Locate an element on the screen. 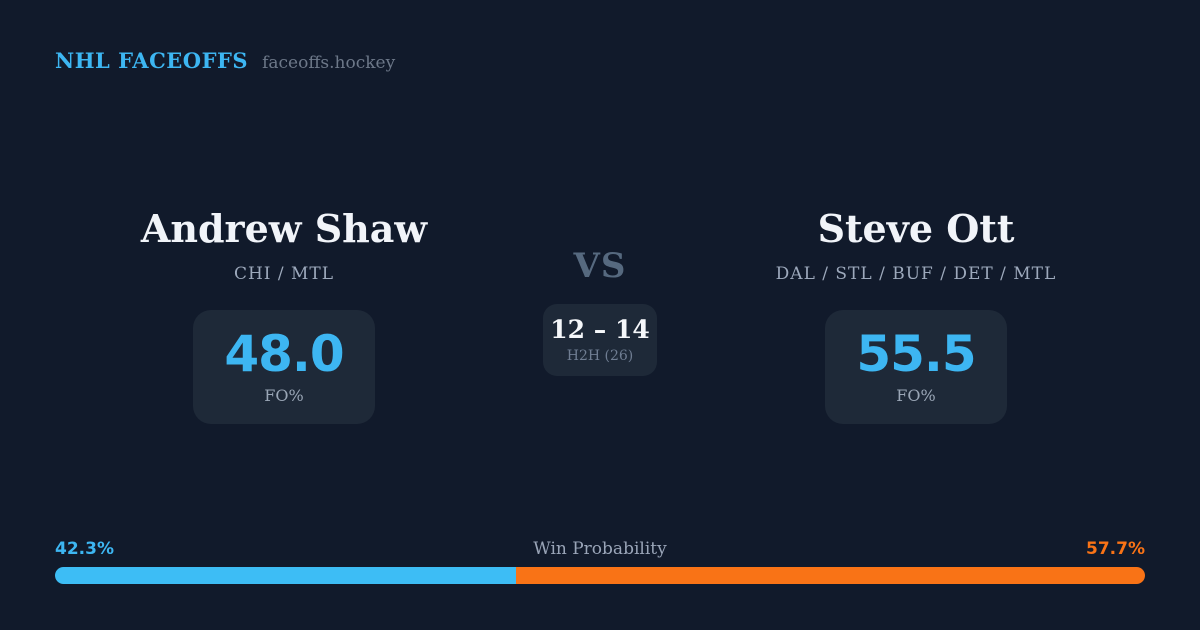 Image resolution: width=1200 pixels, height=630 pixels. player-right-fo-panel: 55.5 FO% is located at coordinates (916, 367).